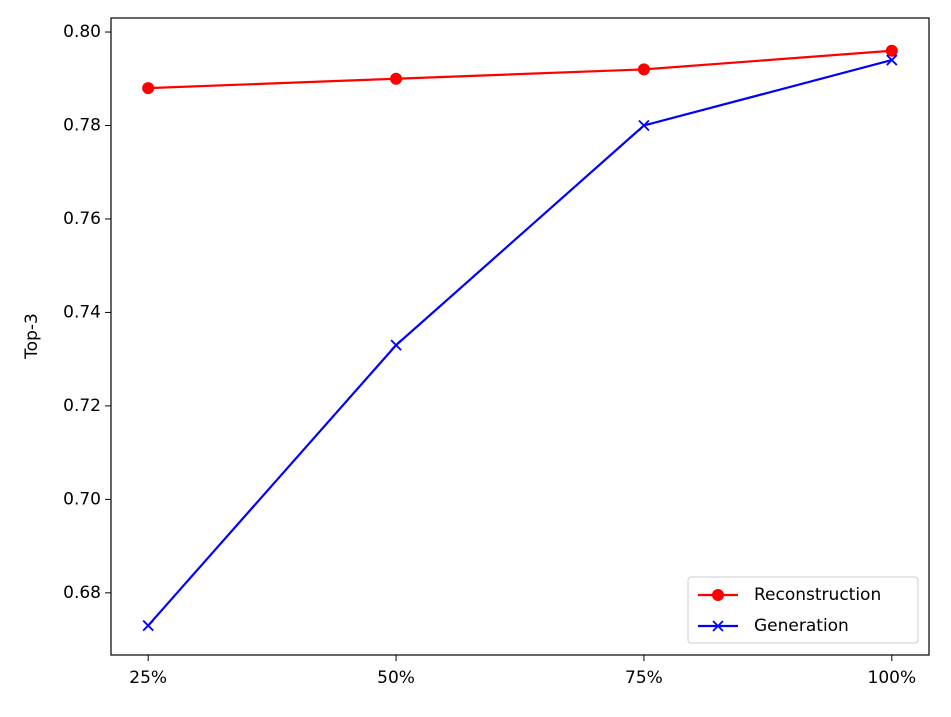  Describe the element at coordinates (82, 32) in the screenshot. I see `y-tick-label: 0.80` at that location.